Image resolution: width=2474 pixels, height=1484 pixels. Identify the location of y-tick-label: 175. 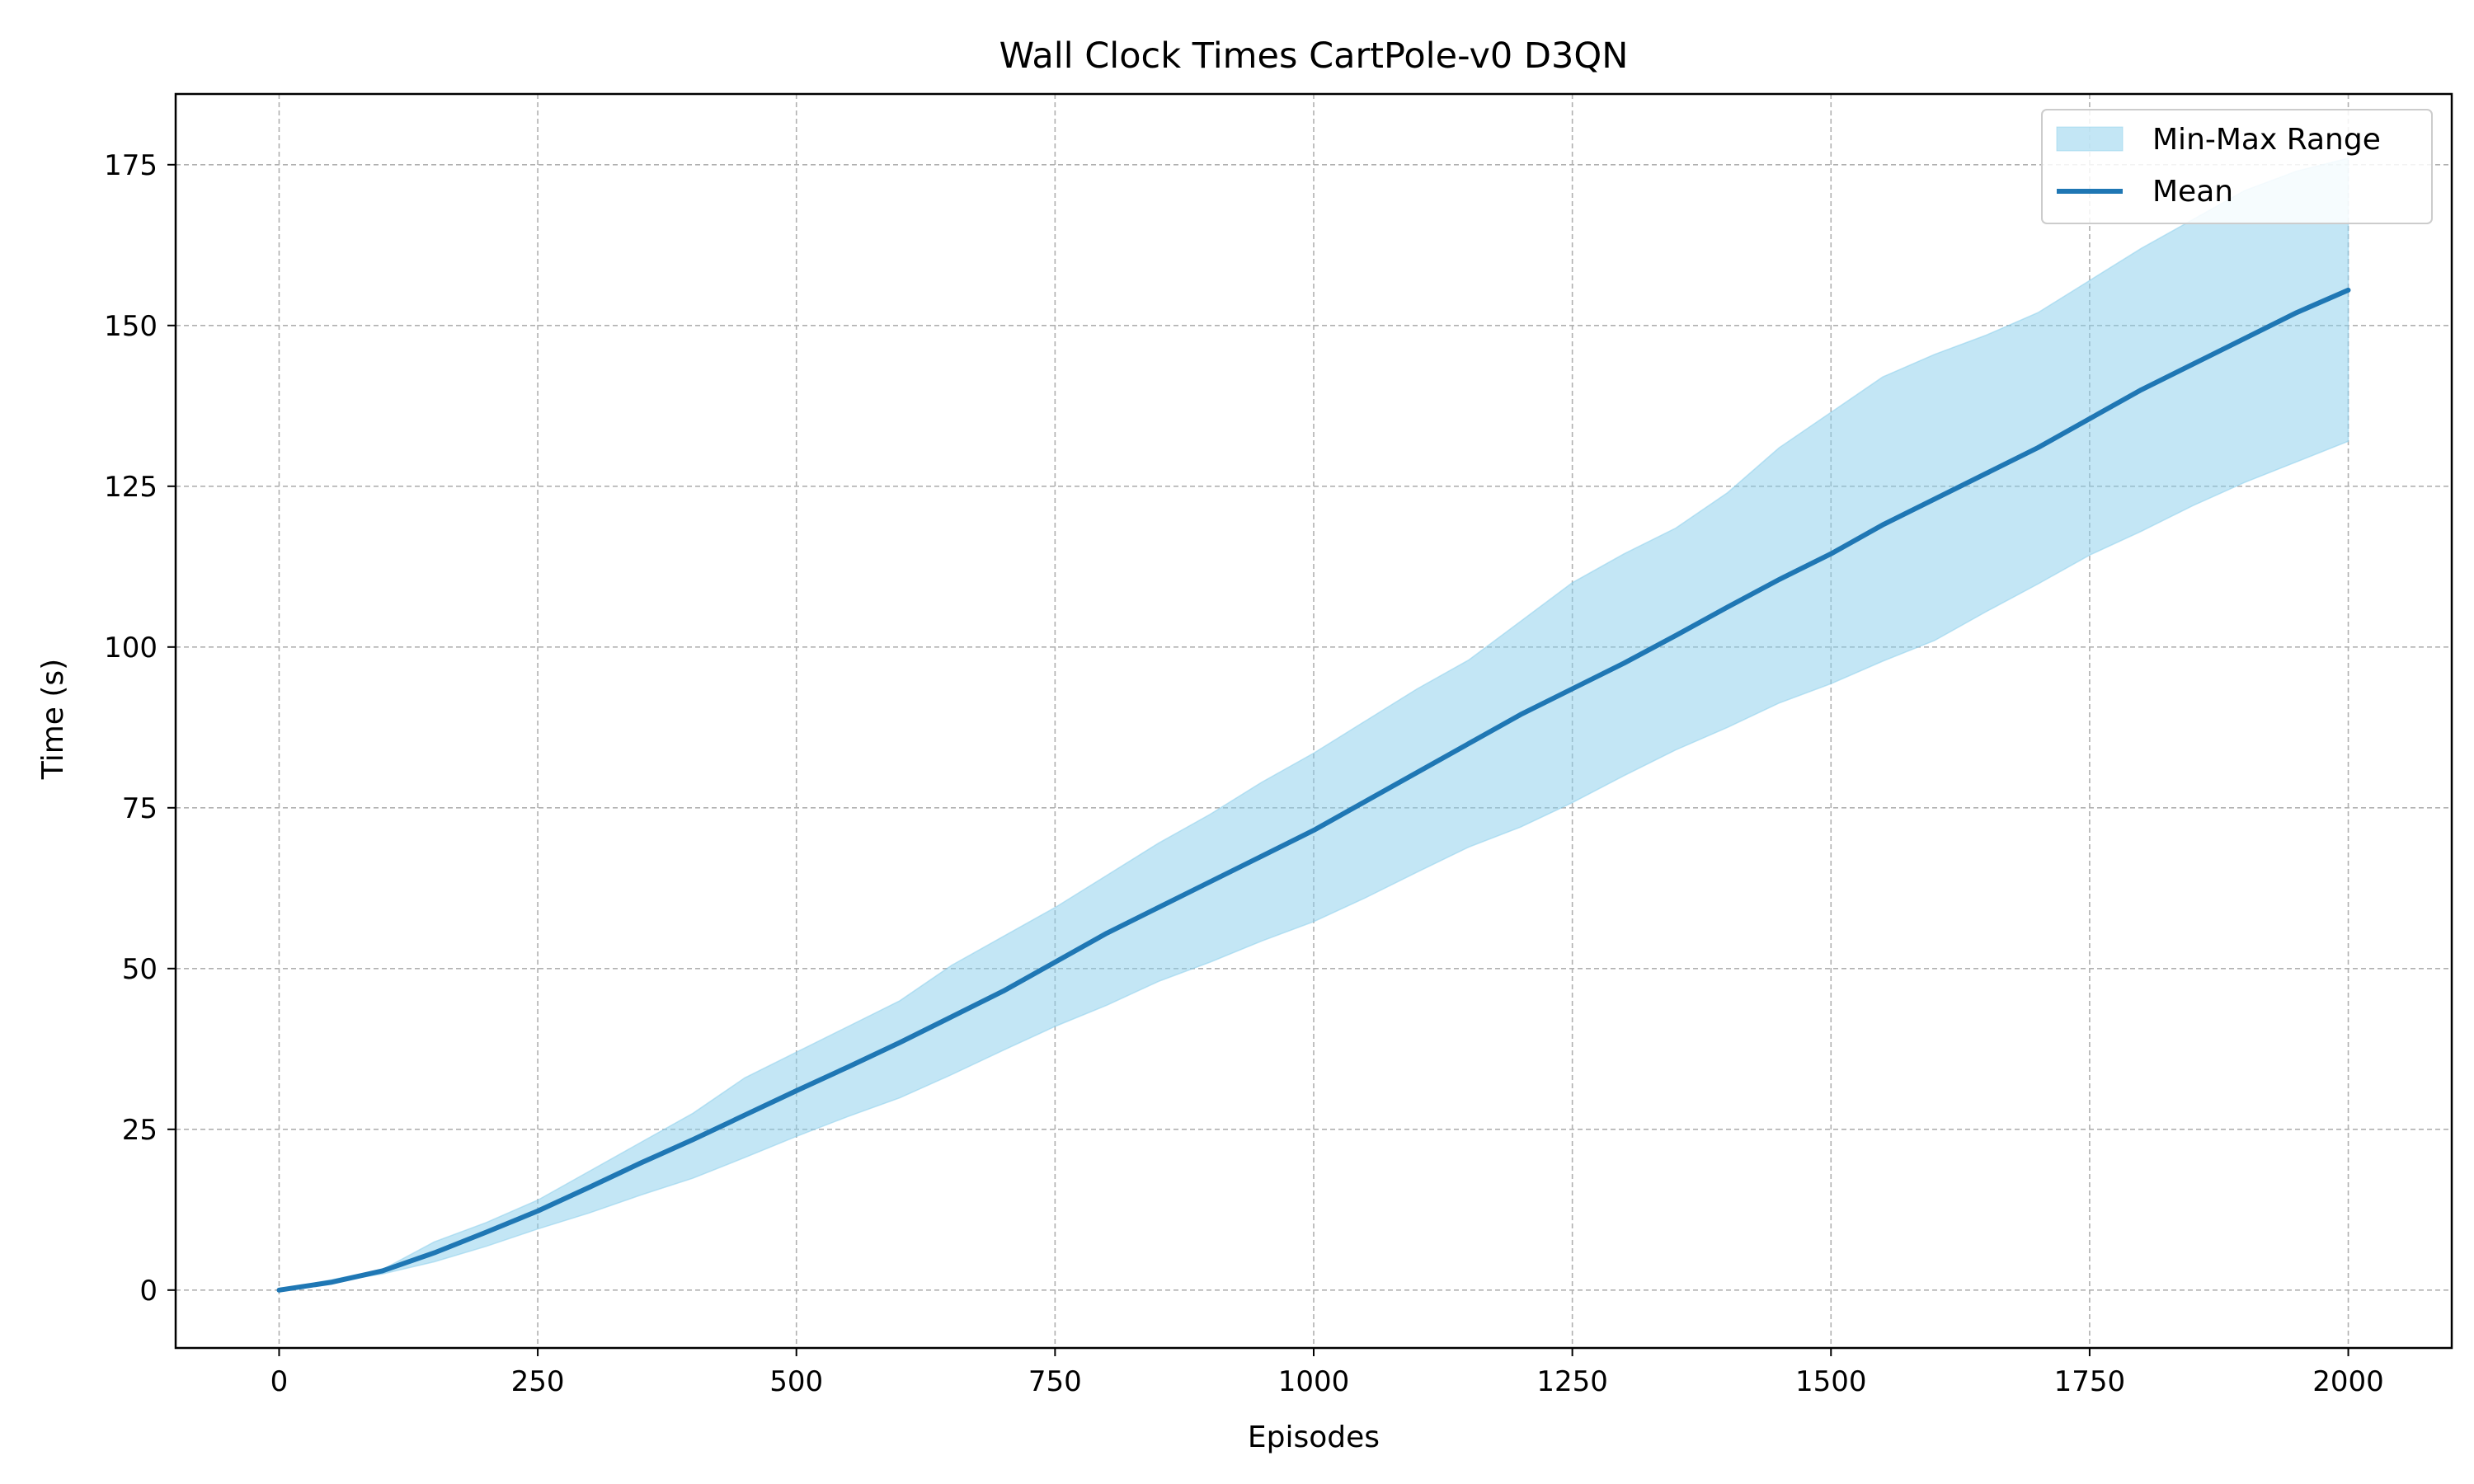
(131, 165).